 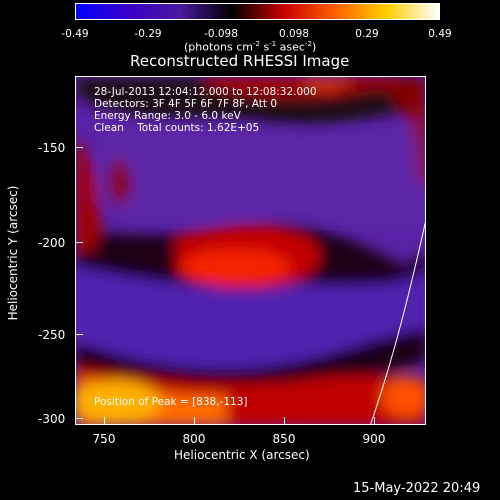 What do you see at coordinates (417, 488) in the screenshot?
I see `datestamp: 15-May-2022 20:49` at bounding box center [417, 488].